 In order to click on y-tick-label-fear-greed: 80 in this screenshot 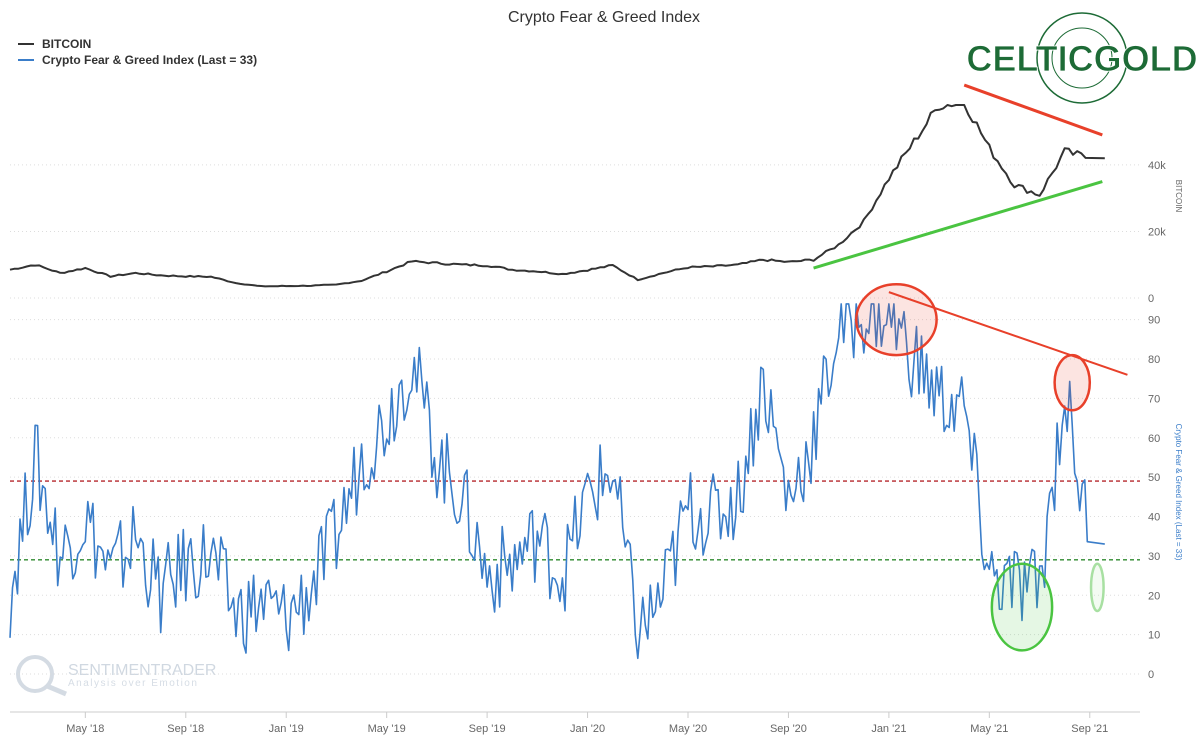, I will do `click(1154, 360)`.